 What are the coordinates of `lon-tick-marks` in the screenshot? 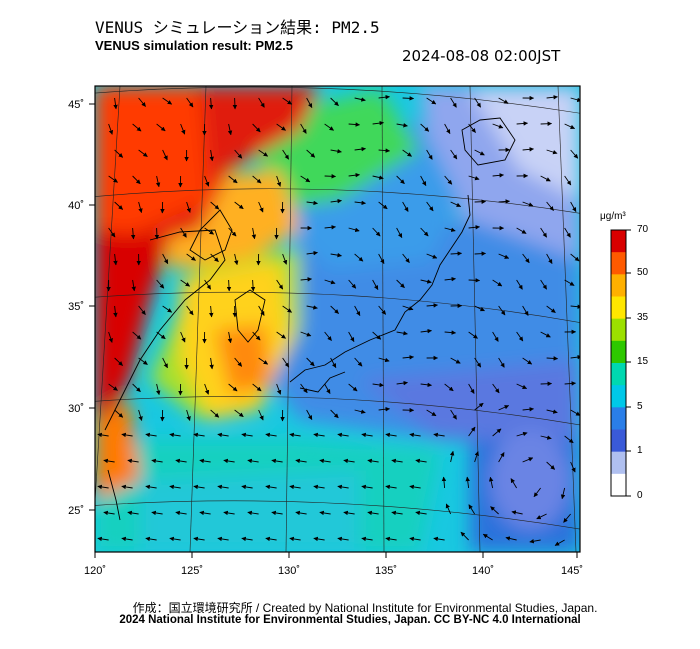 It's located at (336, 555).